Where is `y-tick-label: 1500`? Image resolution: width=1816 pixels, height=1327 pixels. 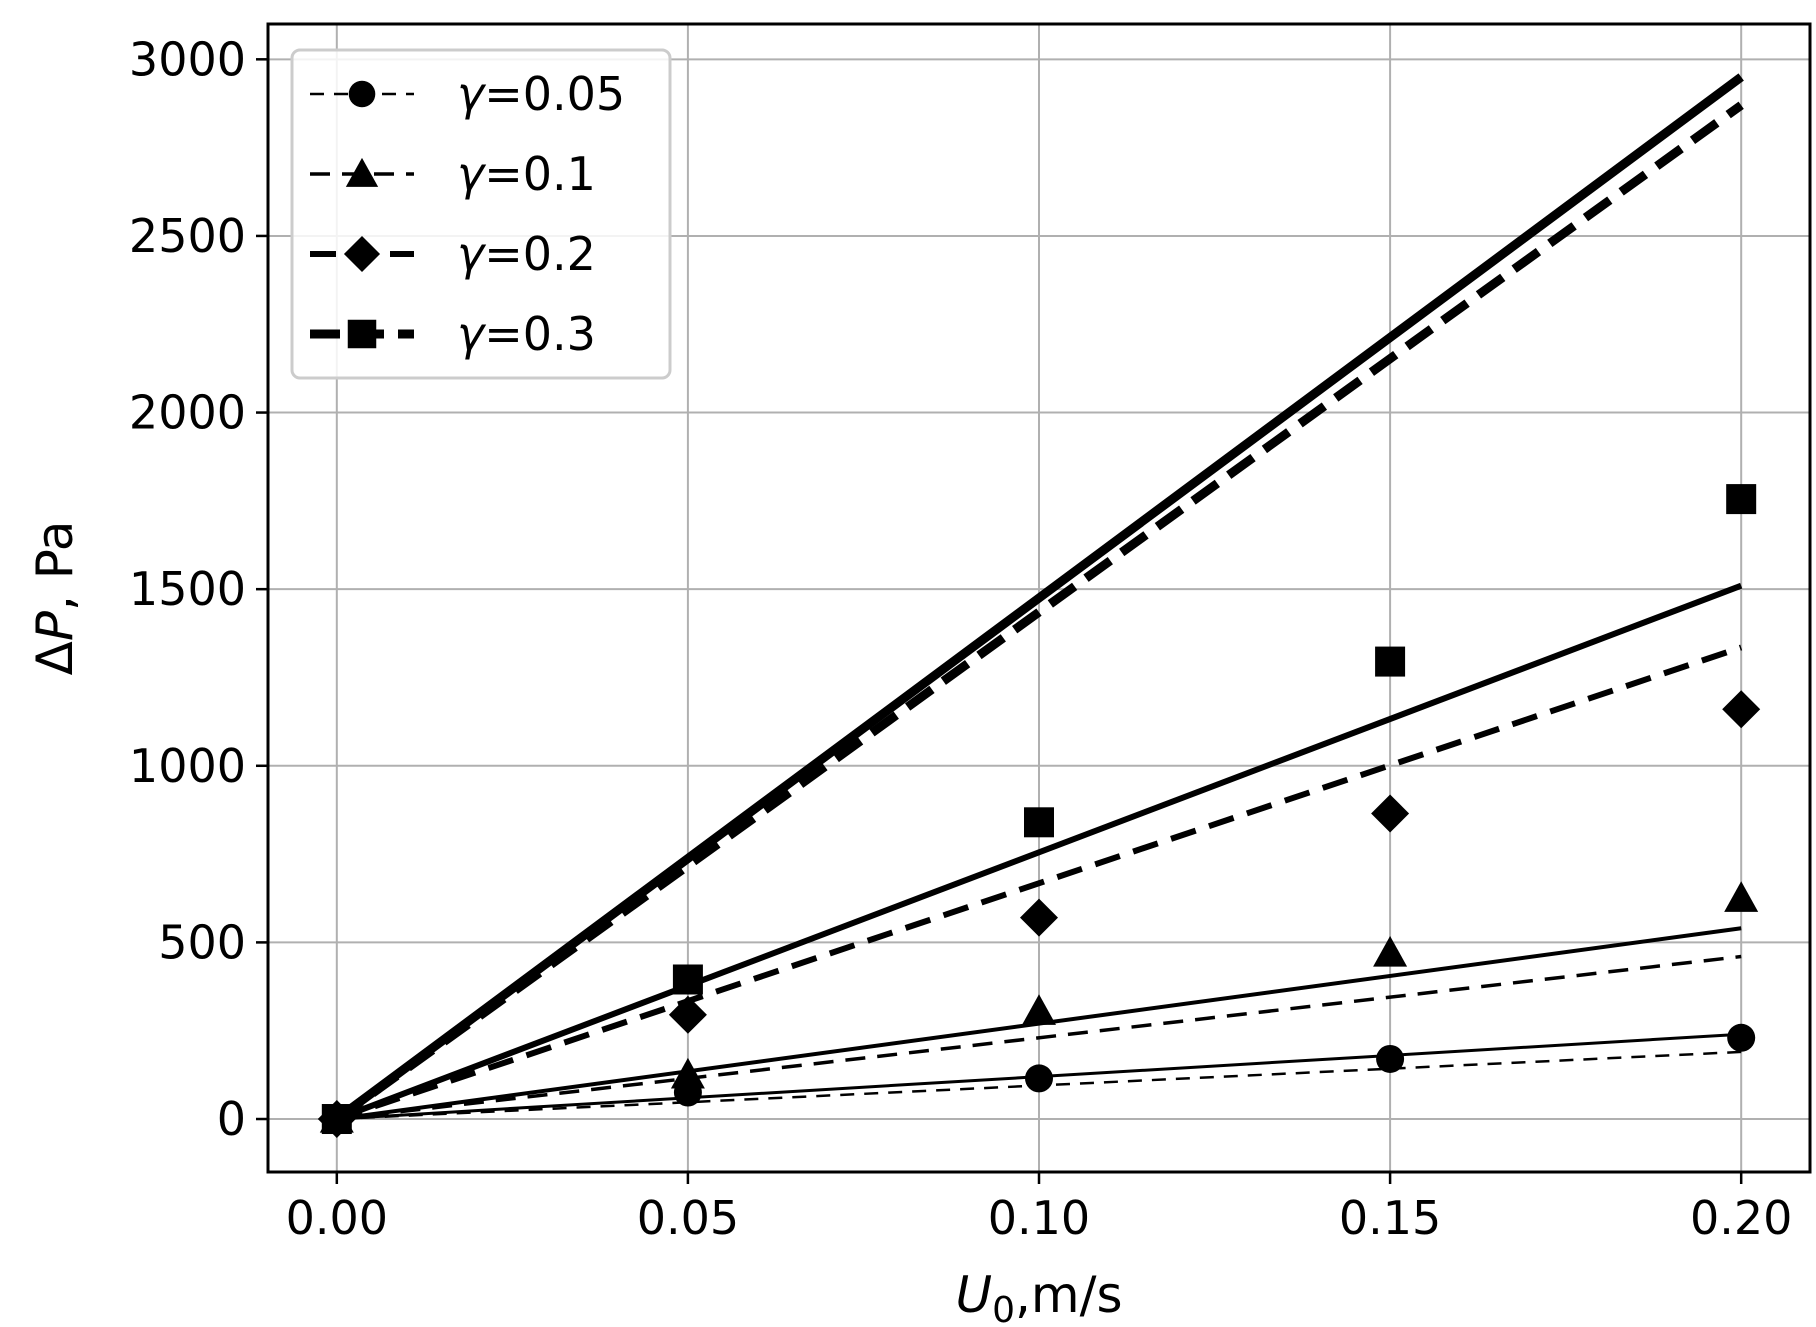 y-tick-label: 1500 is located at coordinates (187, 589).